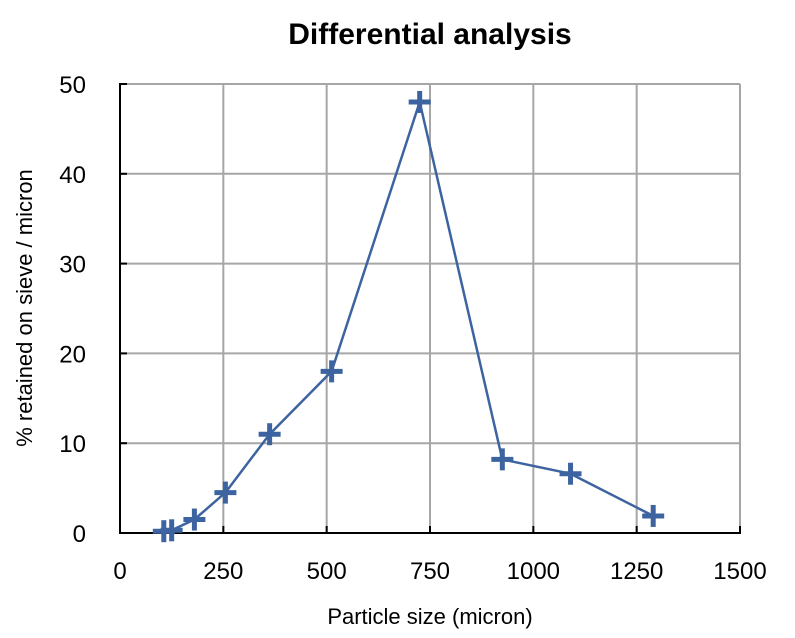  I want to click on chart-title: Differential analysis, so click(429, 34).